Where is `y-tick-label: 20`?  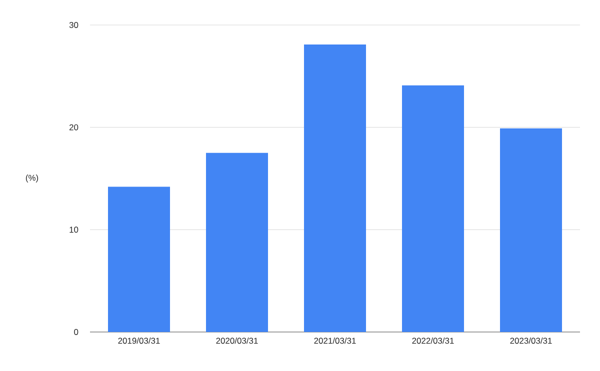 y-tick-label: 20 is located at coordinates (73, 127).